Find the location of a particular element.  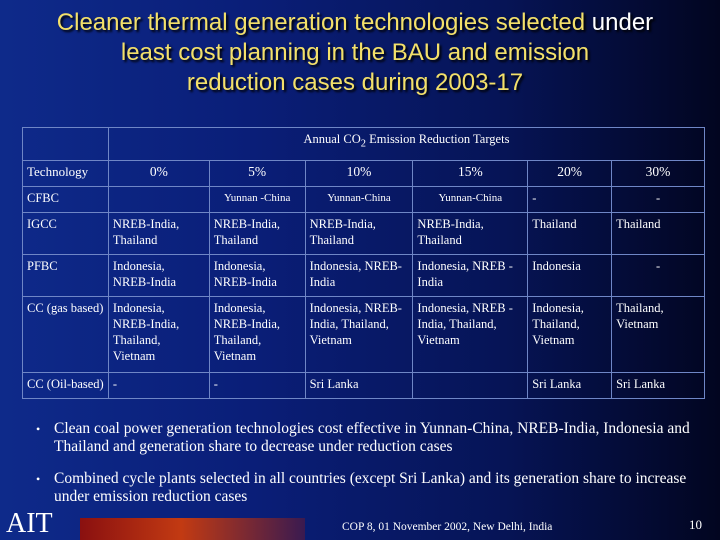

title-line3: reduction cases during 2003-17 is located at coordinates (355, 82).